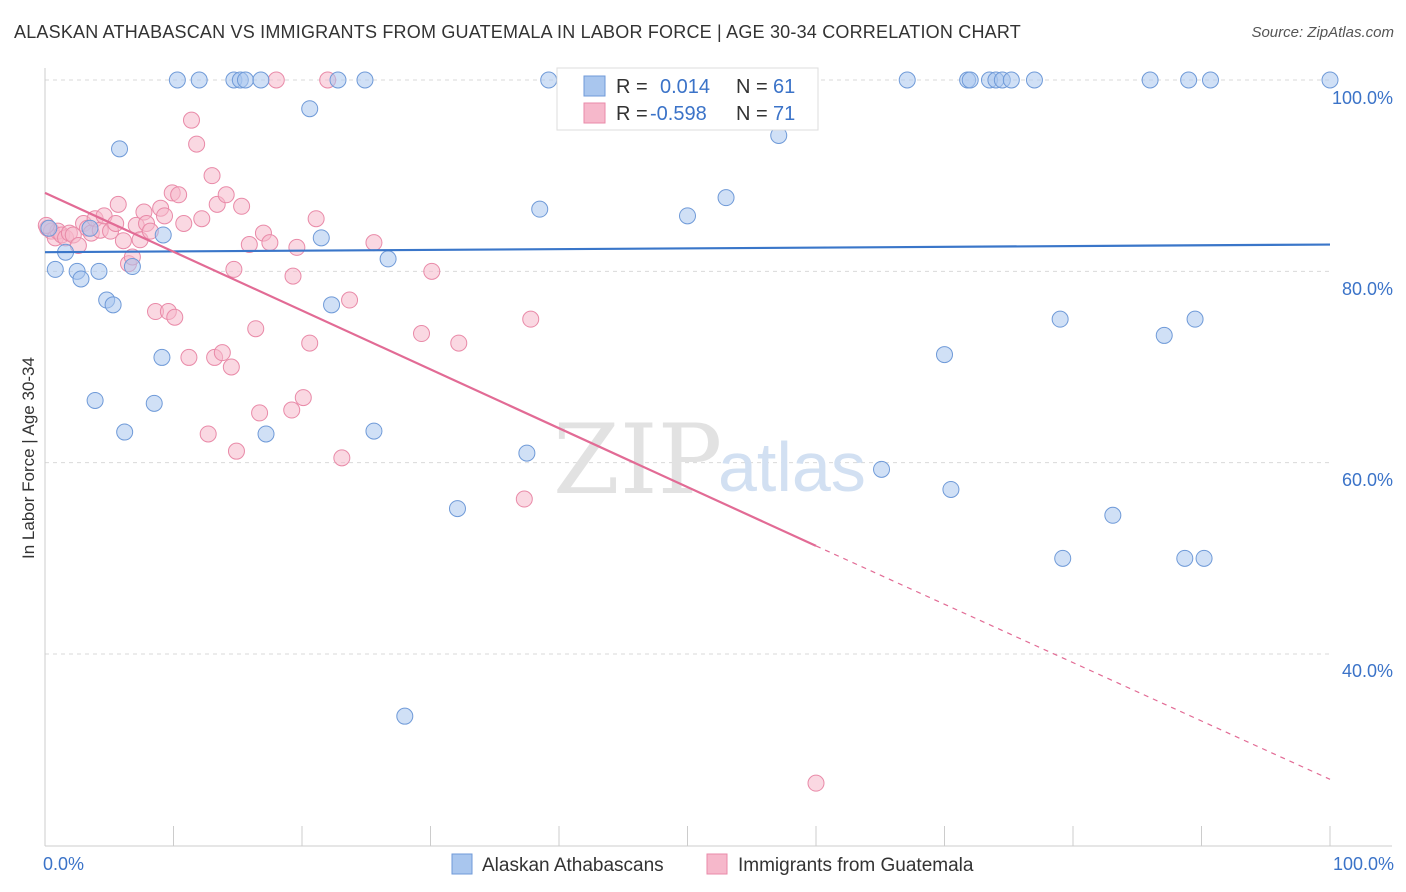 The height and width of the screenshot is (892, 1406). What do you see at coordinates (856, 865) in the screenshot?
I see `bottom-legend-label-guatemala: Immigrants from Guatemala` at bounding box center [856, 865].